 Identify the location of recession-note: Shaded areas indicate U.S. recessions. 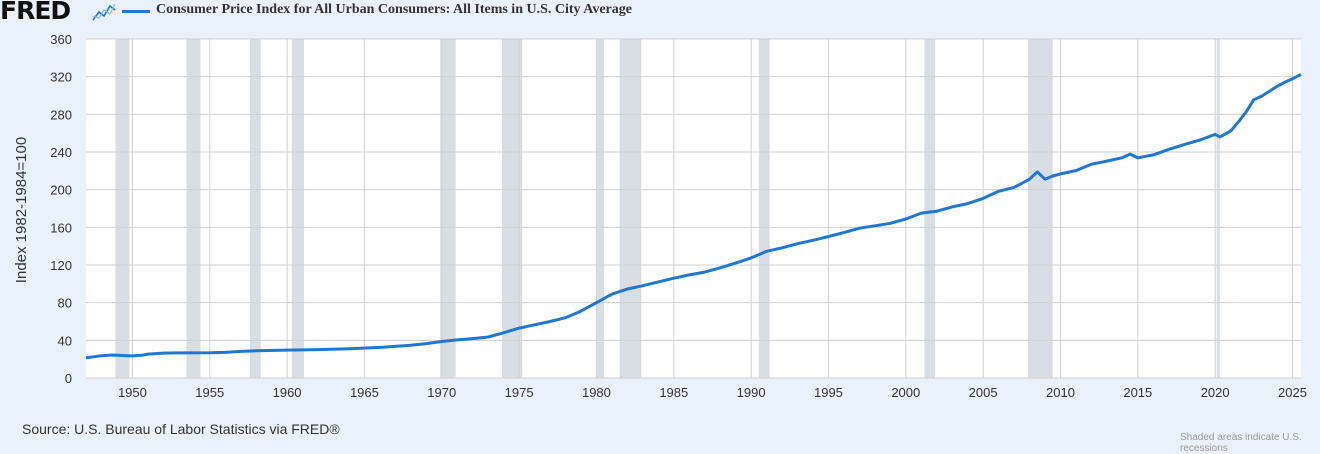
(1241, 443).